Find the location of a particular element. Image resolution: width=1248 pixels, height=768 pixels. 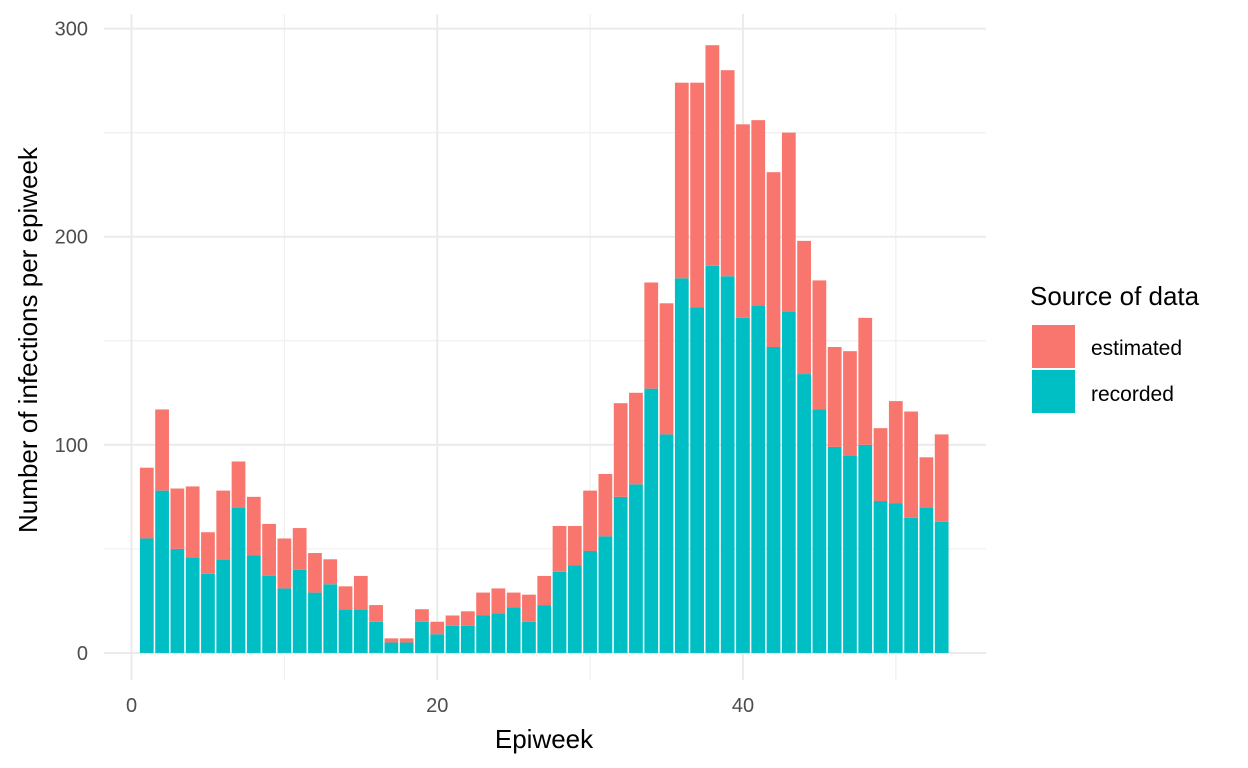

y-tick-label: 0 is located at coordinates (82, 654).